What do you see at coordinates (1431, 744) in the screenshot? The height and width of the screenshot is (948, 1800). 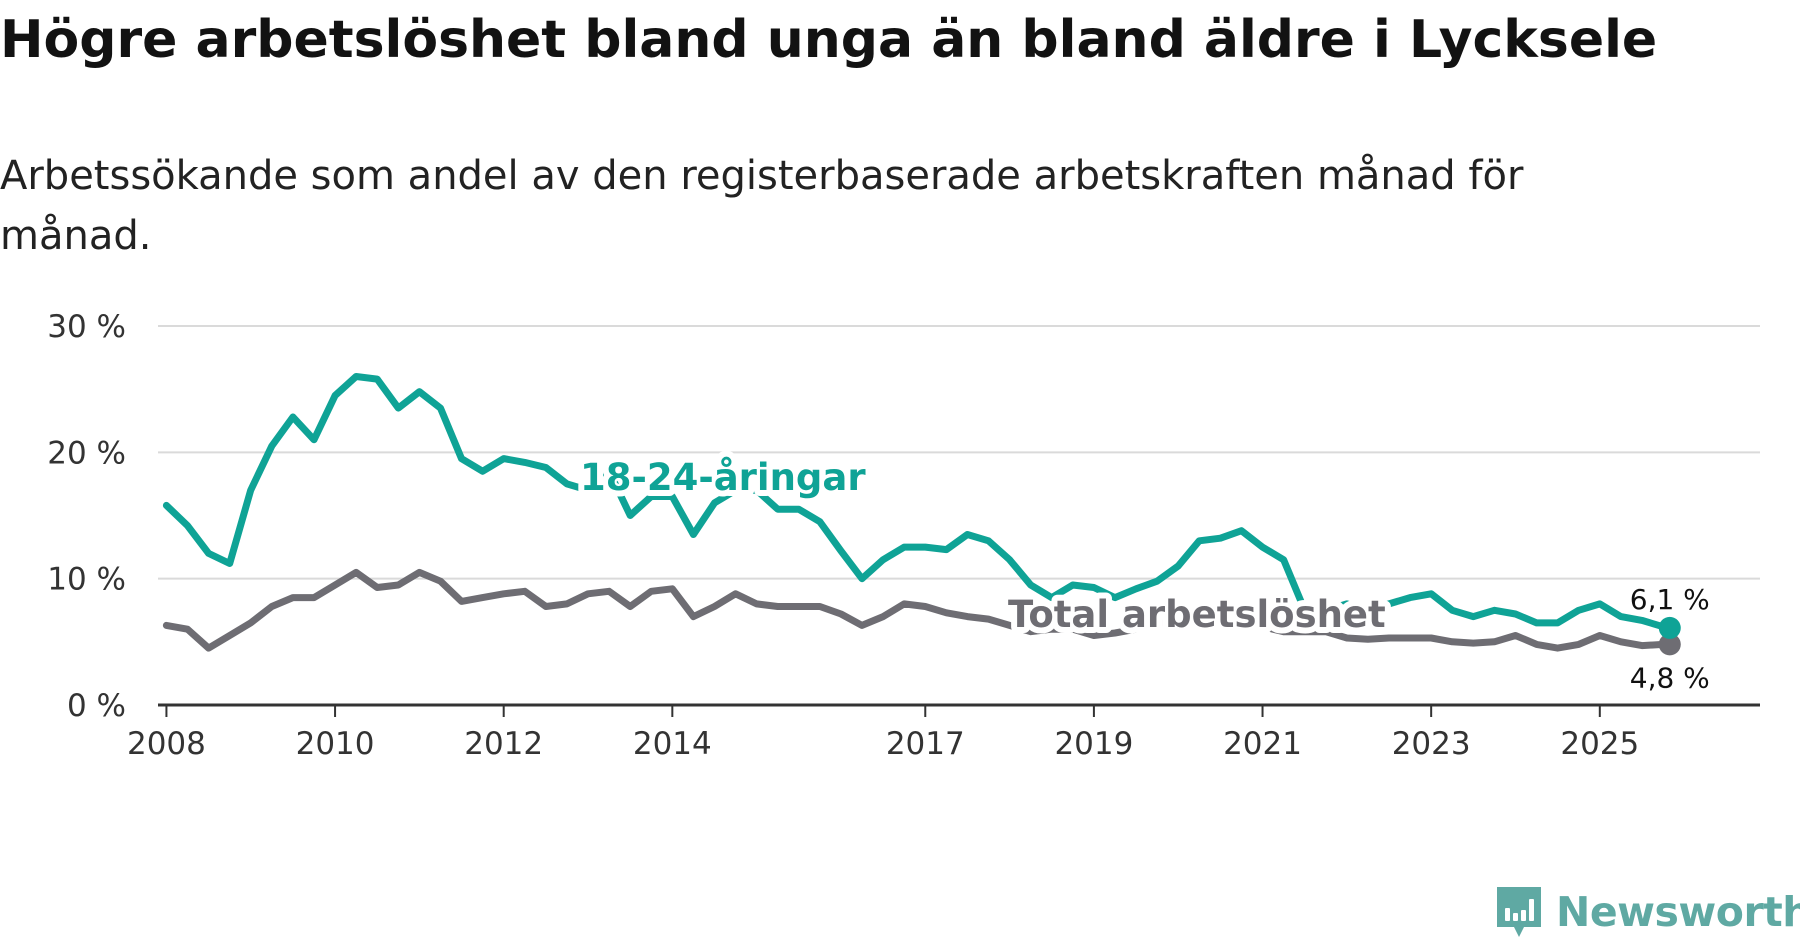 I see `x-tick-label: 2023` at bounding box center [1431, 744].